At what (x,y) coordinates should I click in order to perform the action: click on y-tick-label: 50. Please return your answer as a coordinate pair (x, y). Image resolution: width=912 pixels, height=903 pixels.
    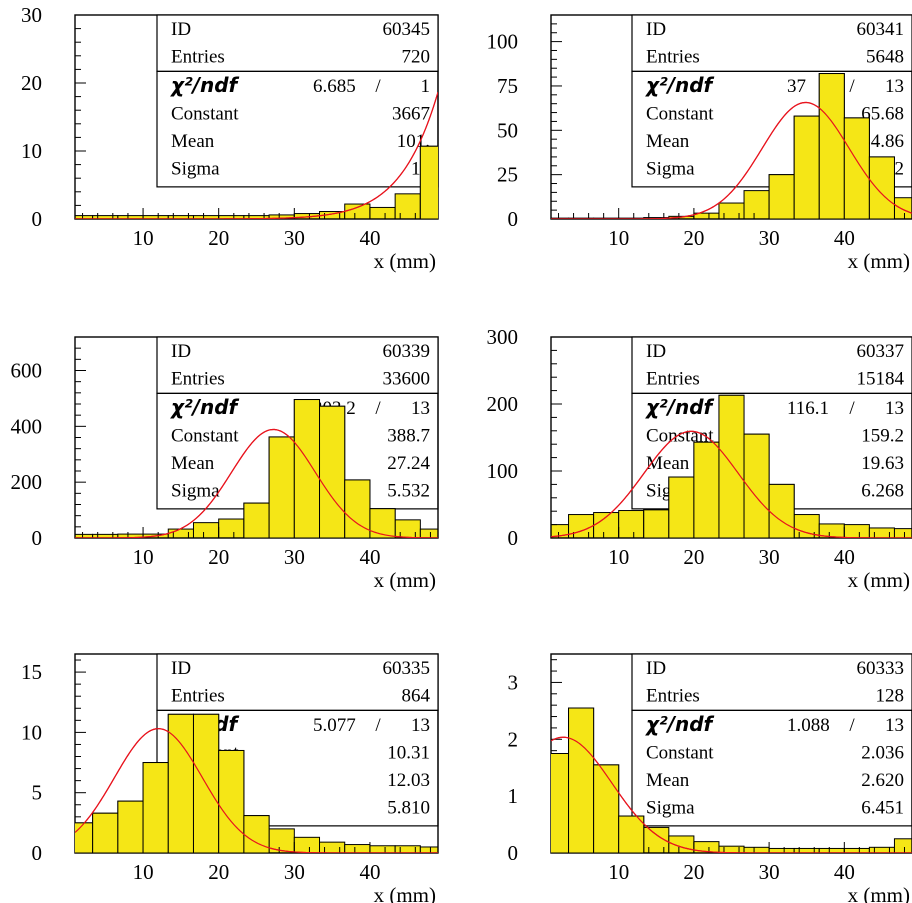
    Looking at the image, I should click on (507, 130).